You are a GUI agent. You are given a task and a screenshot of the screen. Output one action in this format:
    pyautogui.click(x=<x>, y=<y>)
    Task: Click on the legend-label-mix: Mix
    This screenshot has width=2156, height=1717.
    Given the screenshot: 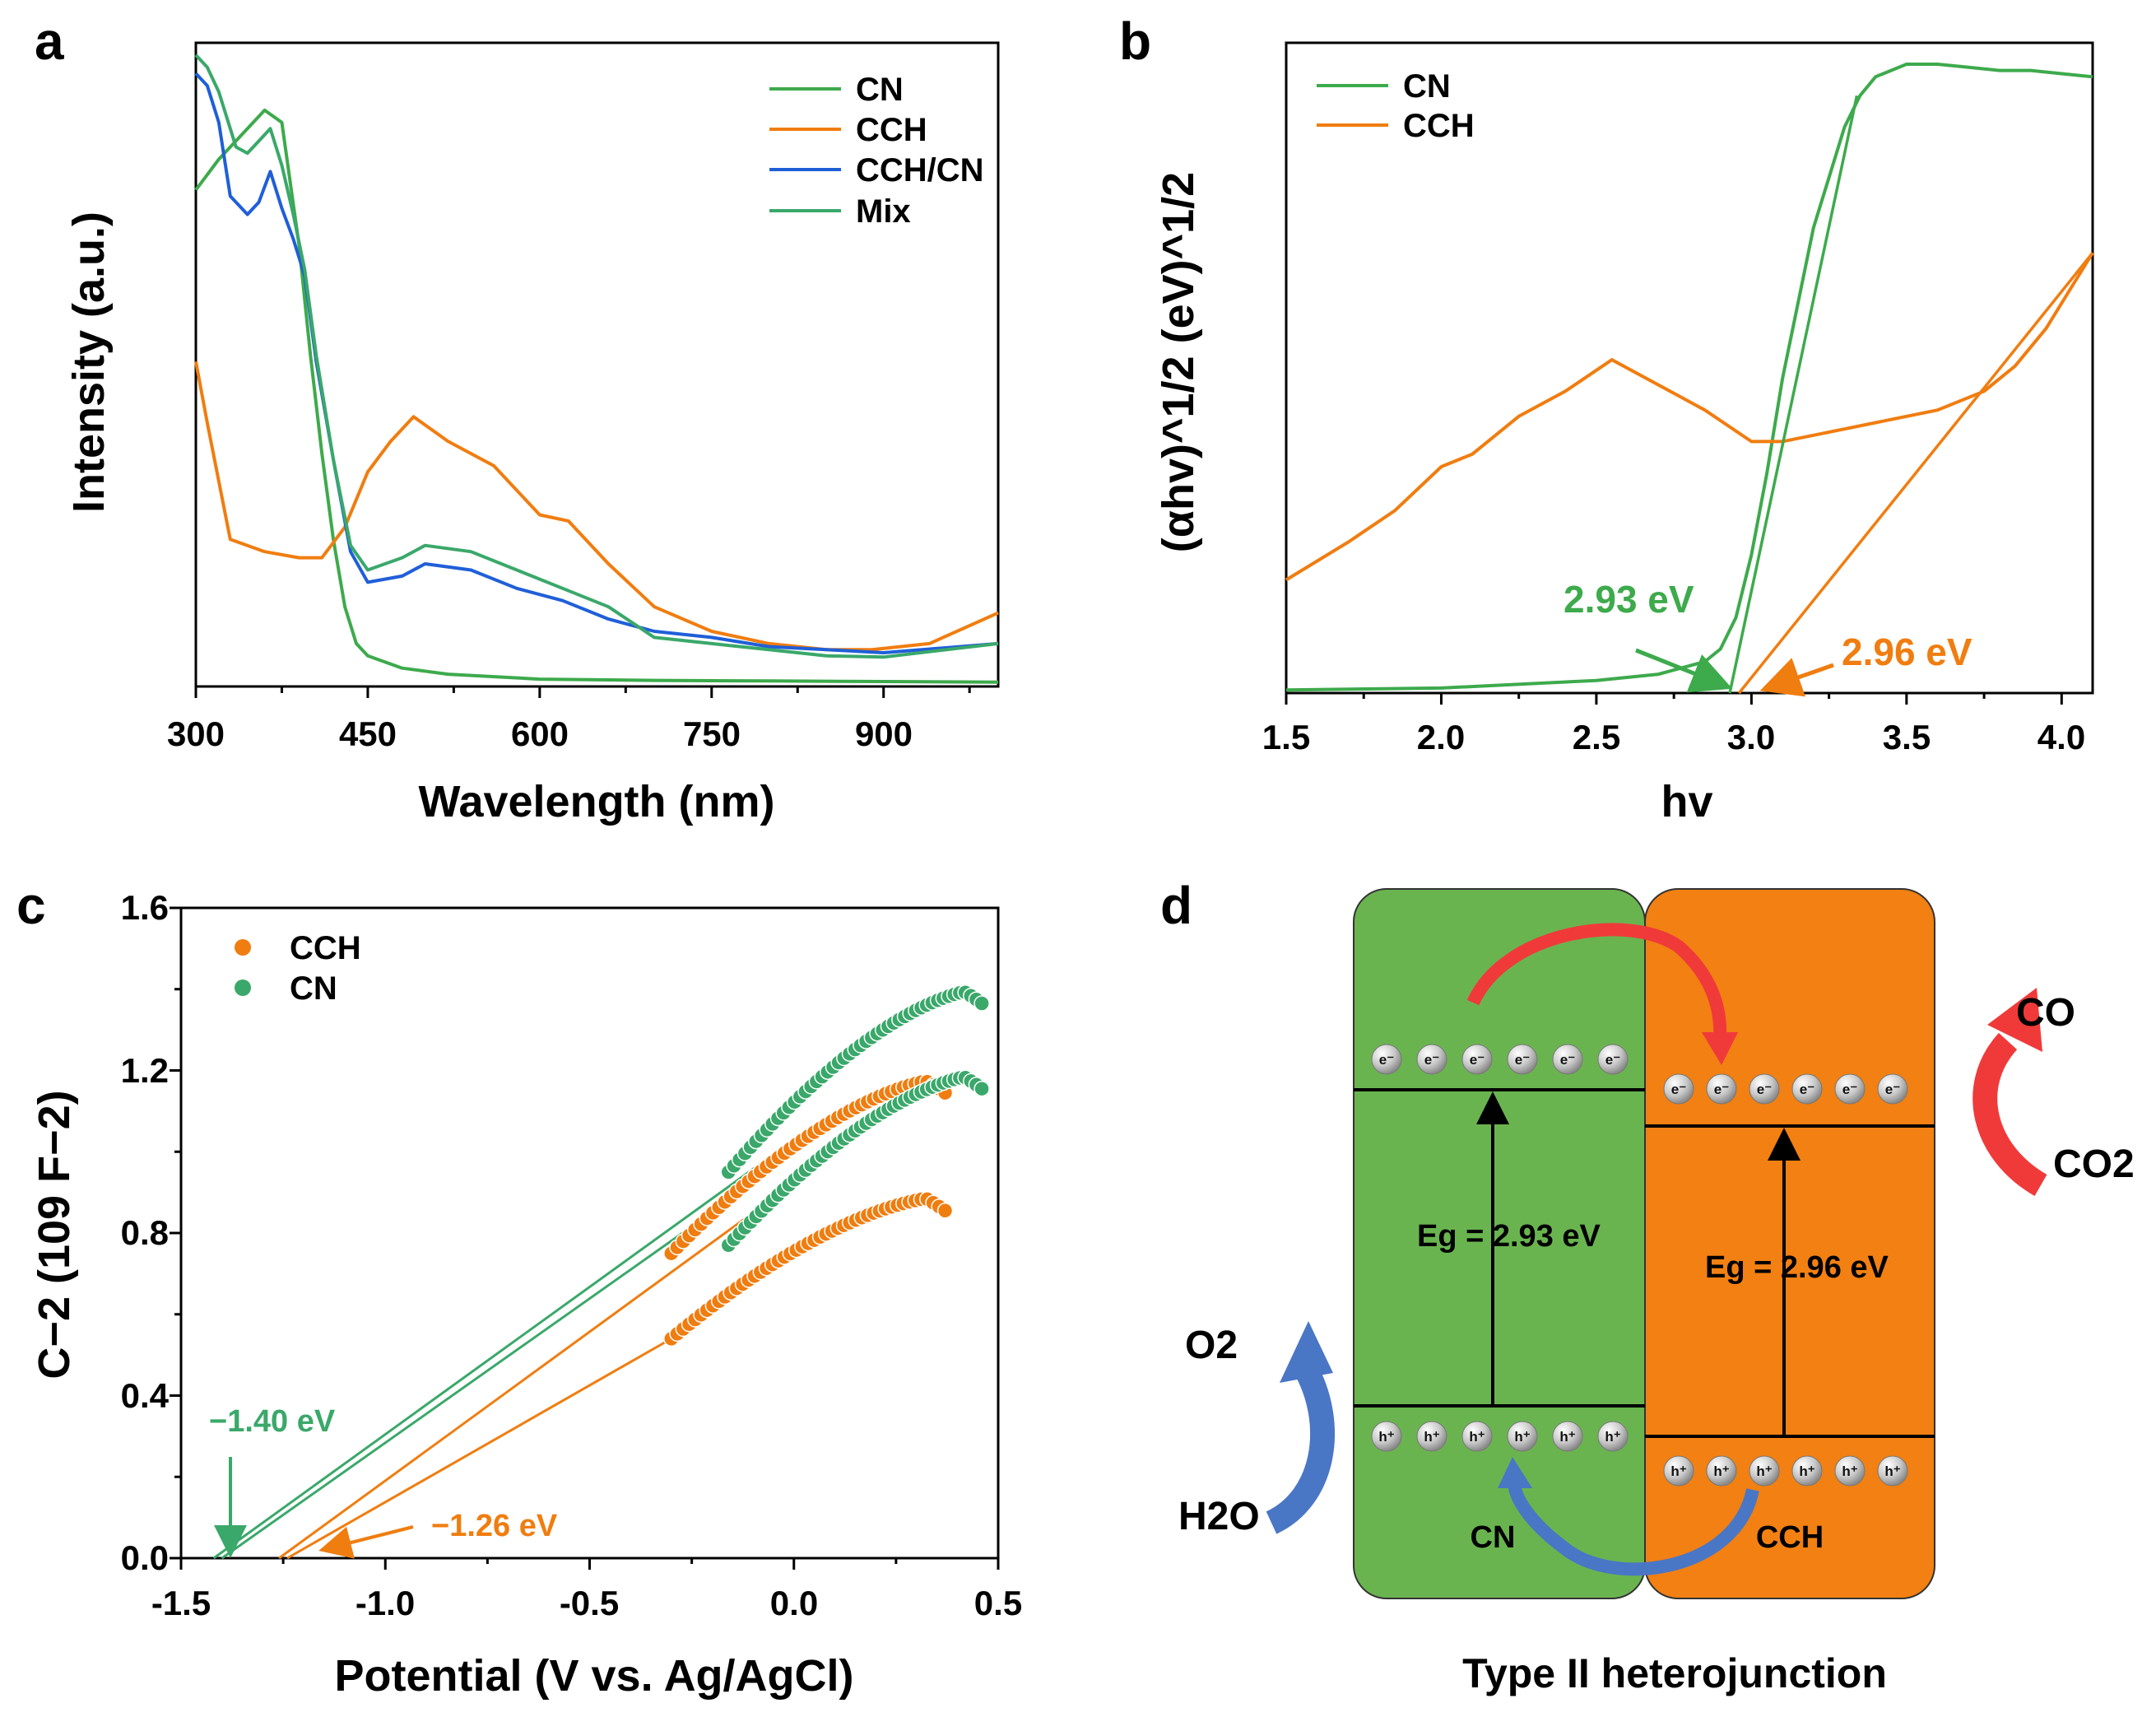 What is the action you would take?
    pyautogui.click(x=883, y=211)
    